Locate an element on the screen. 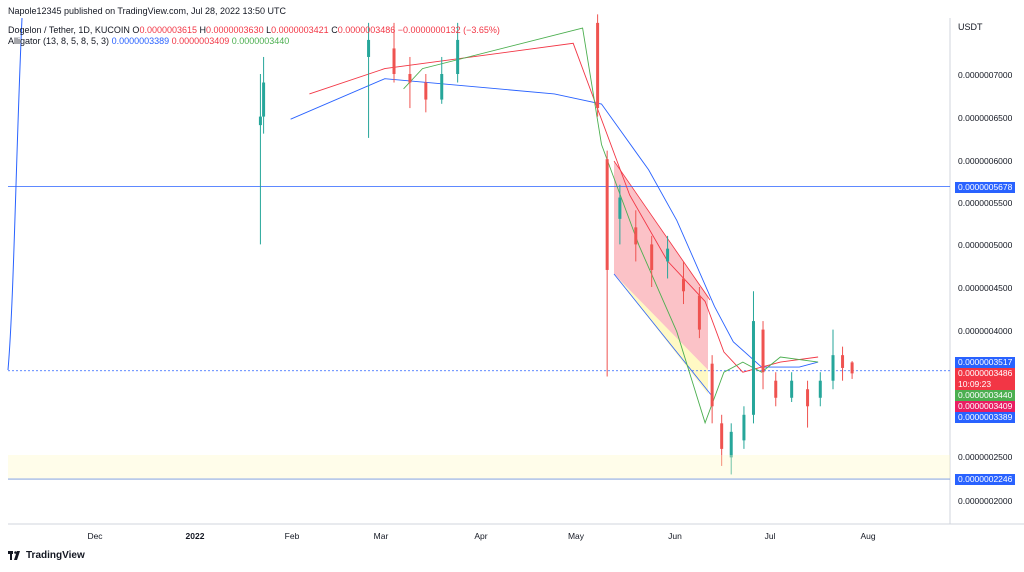  time-label: May is located at coordinates (576, 536).